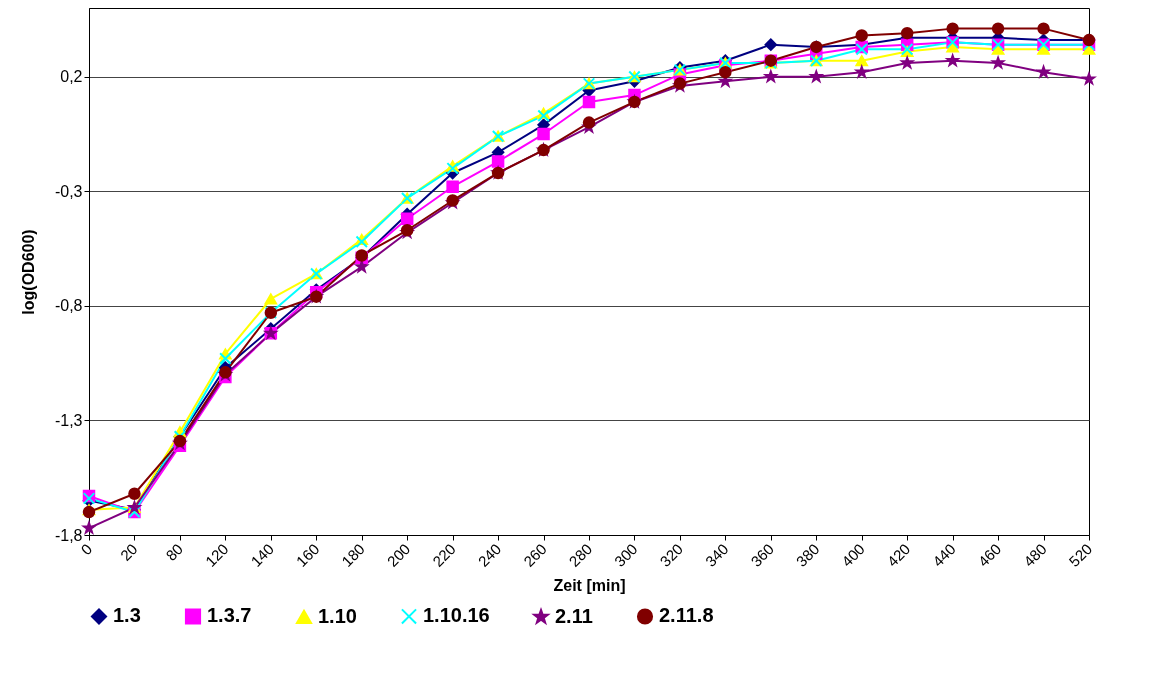 Image resolution: width=1157 pixels, height=693 pixels. Describe the element at coordinates (71, 77) in the screenshot. I see `y-tick-label: 0,2` at that location.